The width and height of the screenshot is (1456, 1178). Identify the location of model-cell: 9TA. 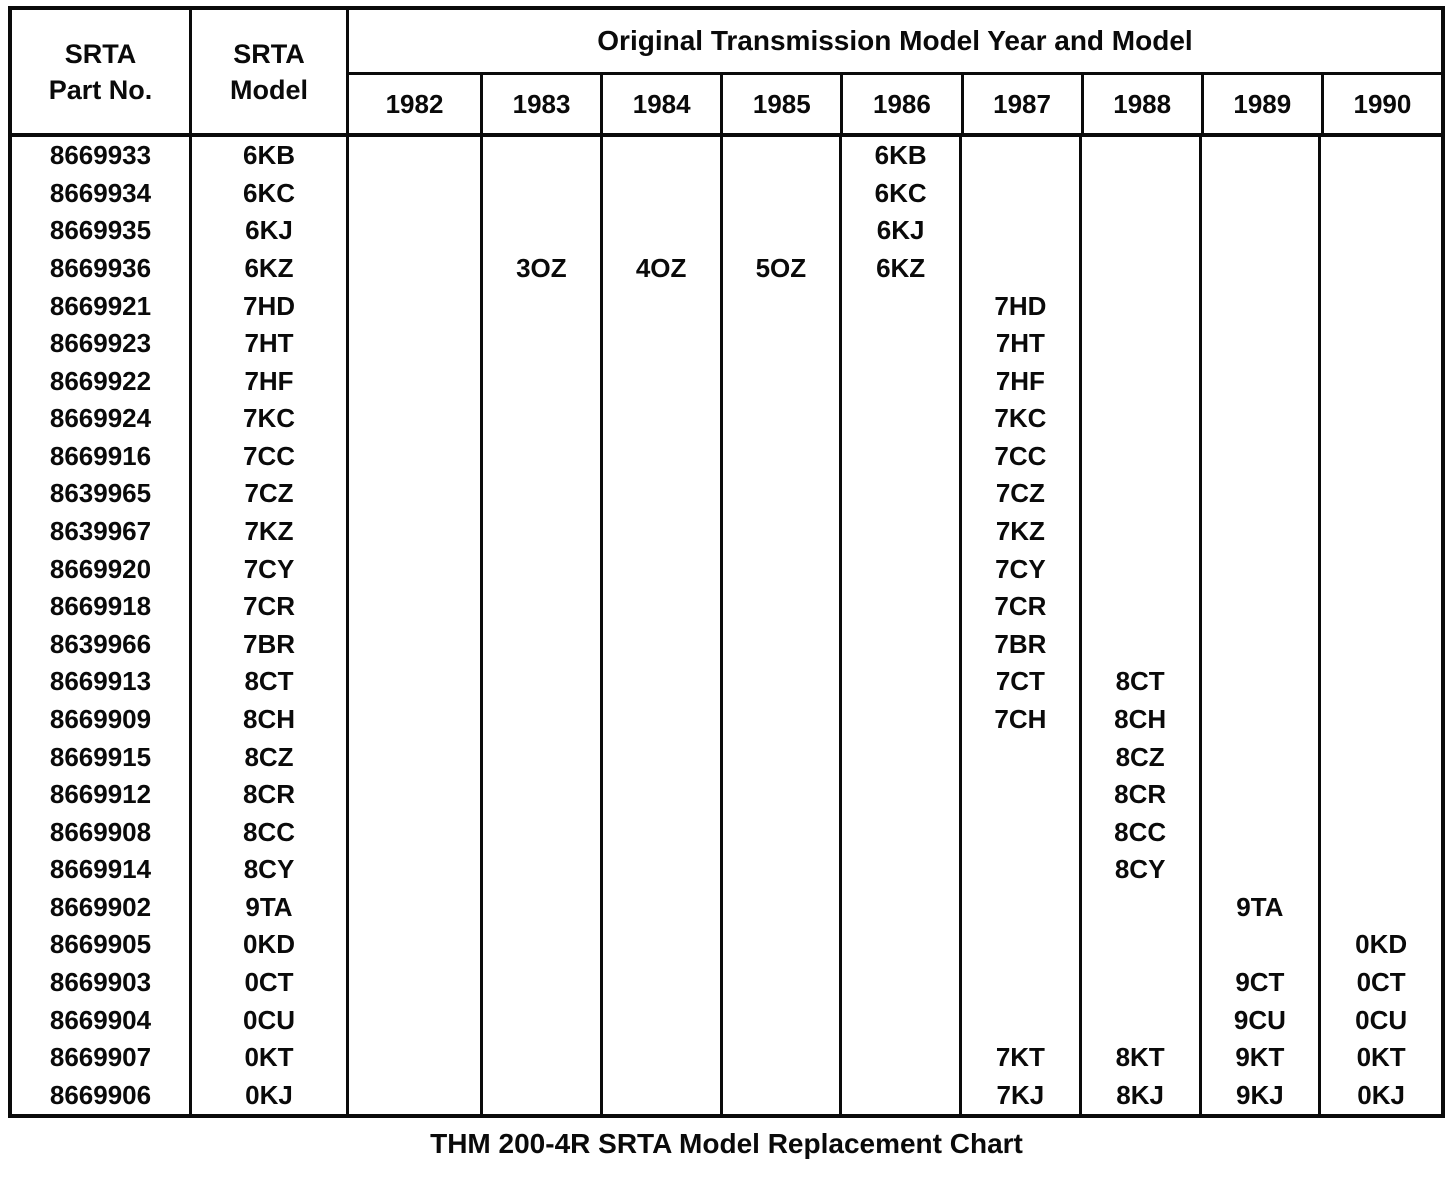
(270, 907).